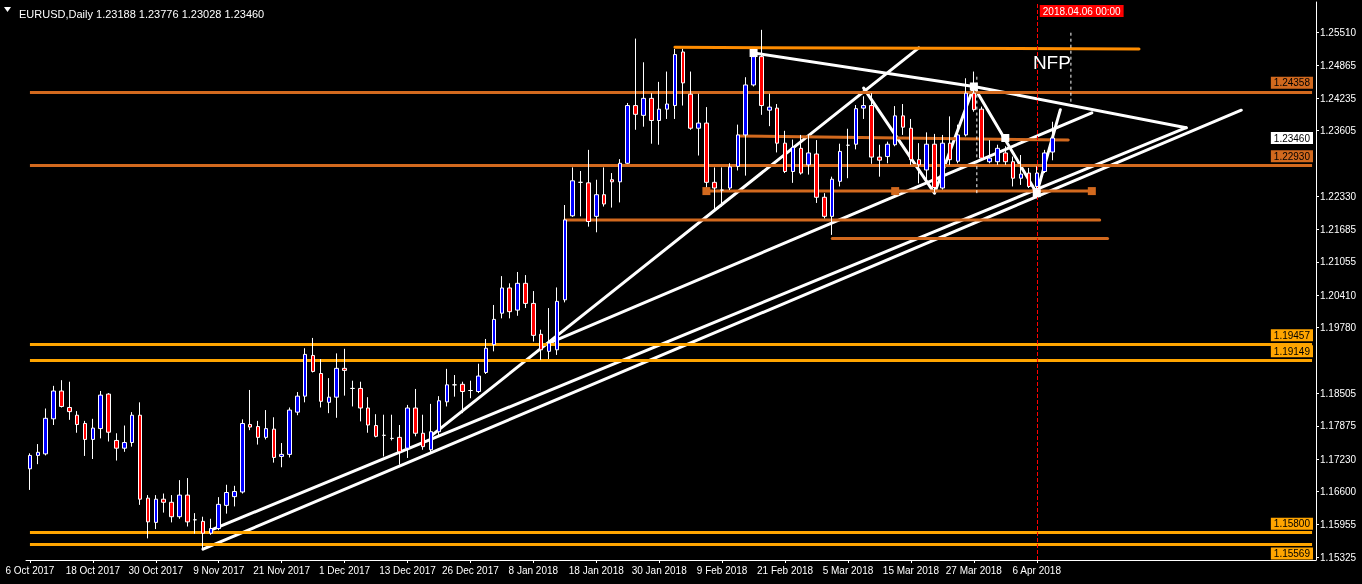 The height and width of the screenshot is (584, 1362). What do you see at coordinates (1338, 295) in the screenshot?
I see `y-tick-label: 1.20410` at bounding box center [1338, 295].